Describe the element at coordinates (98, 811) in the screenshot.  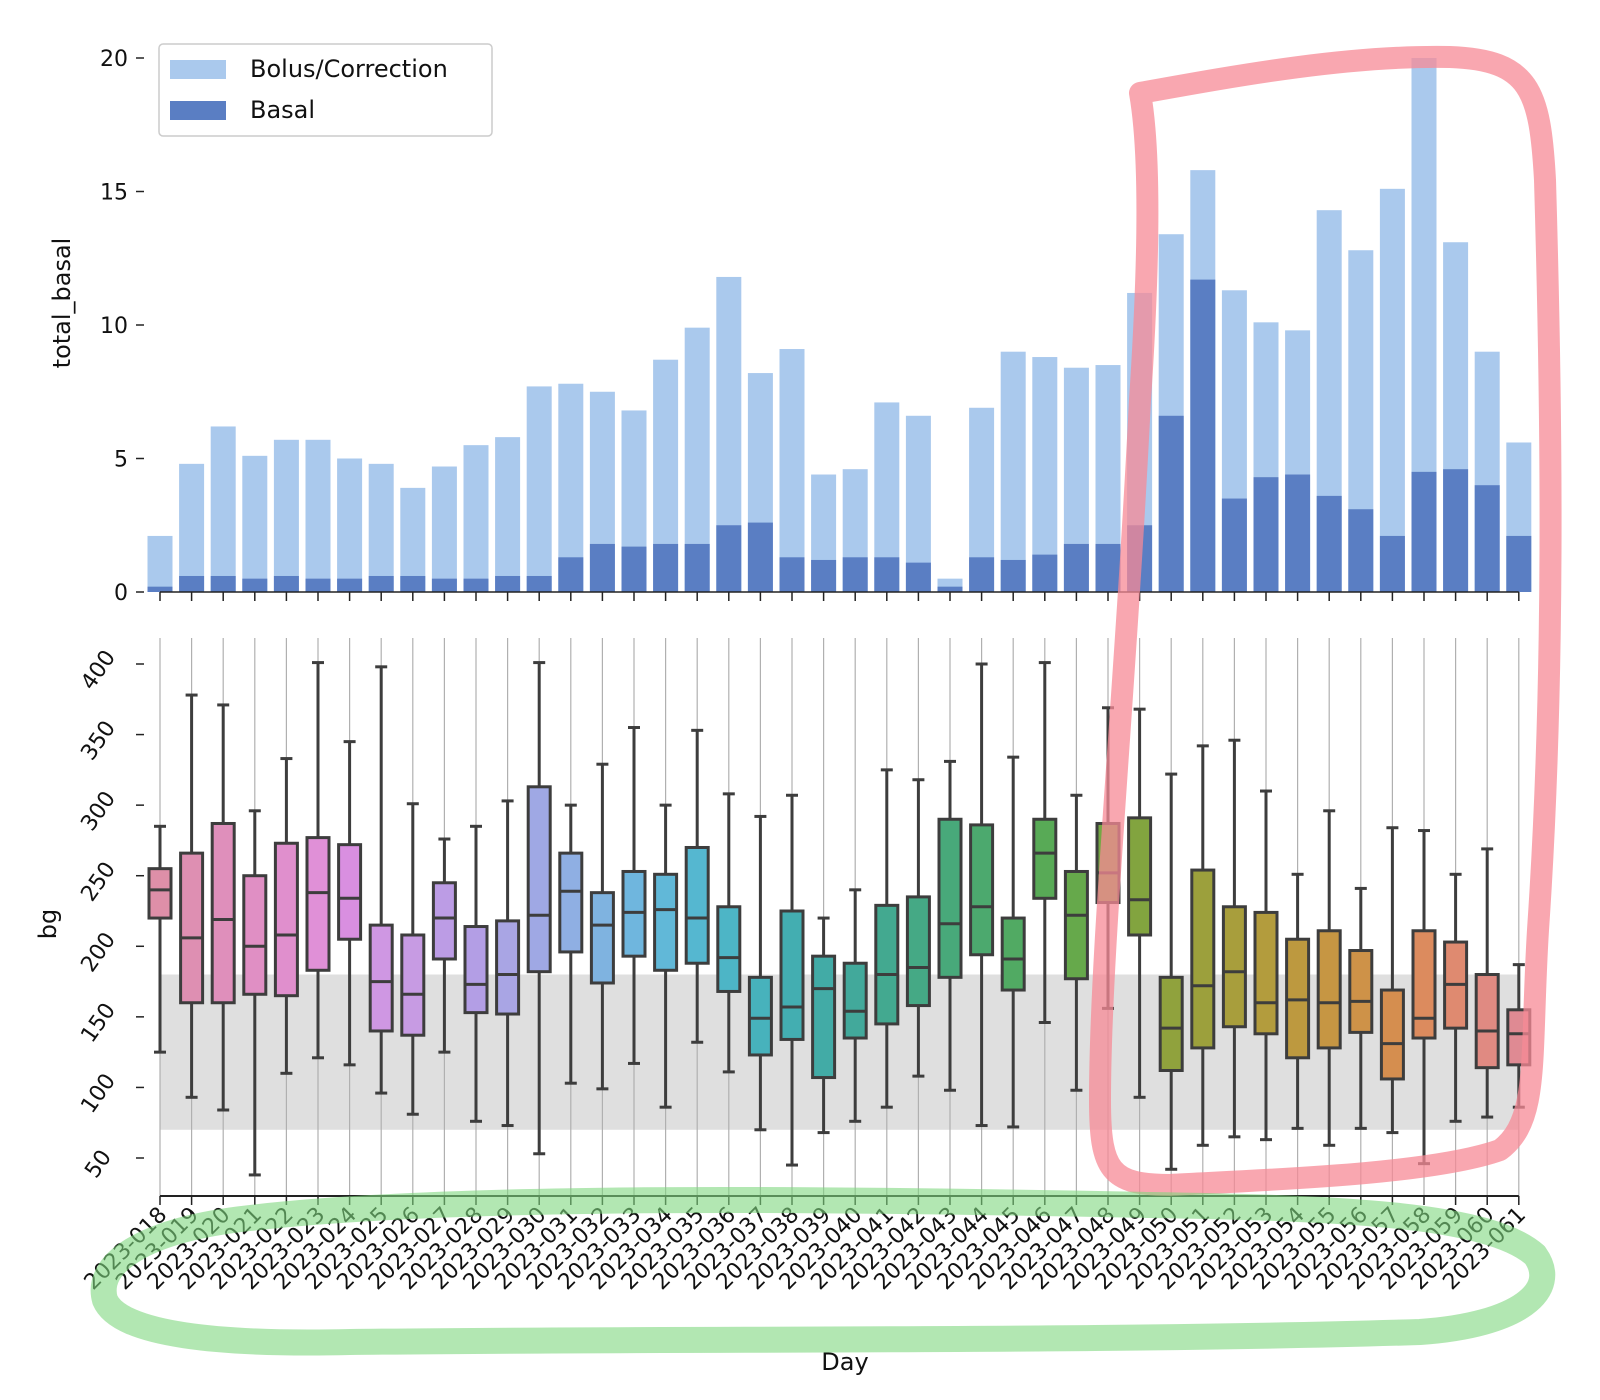
I see `bottom-y-tick-label: 300` at that location.